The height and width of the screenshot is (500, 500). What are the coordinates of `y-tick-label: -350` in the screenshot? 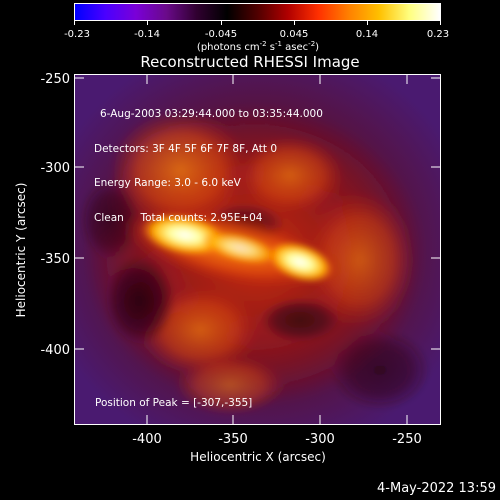 It's located at (55, 259).